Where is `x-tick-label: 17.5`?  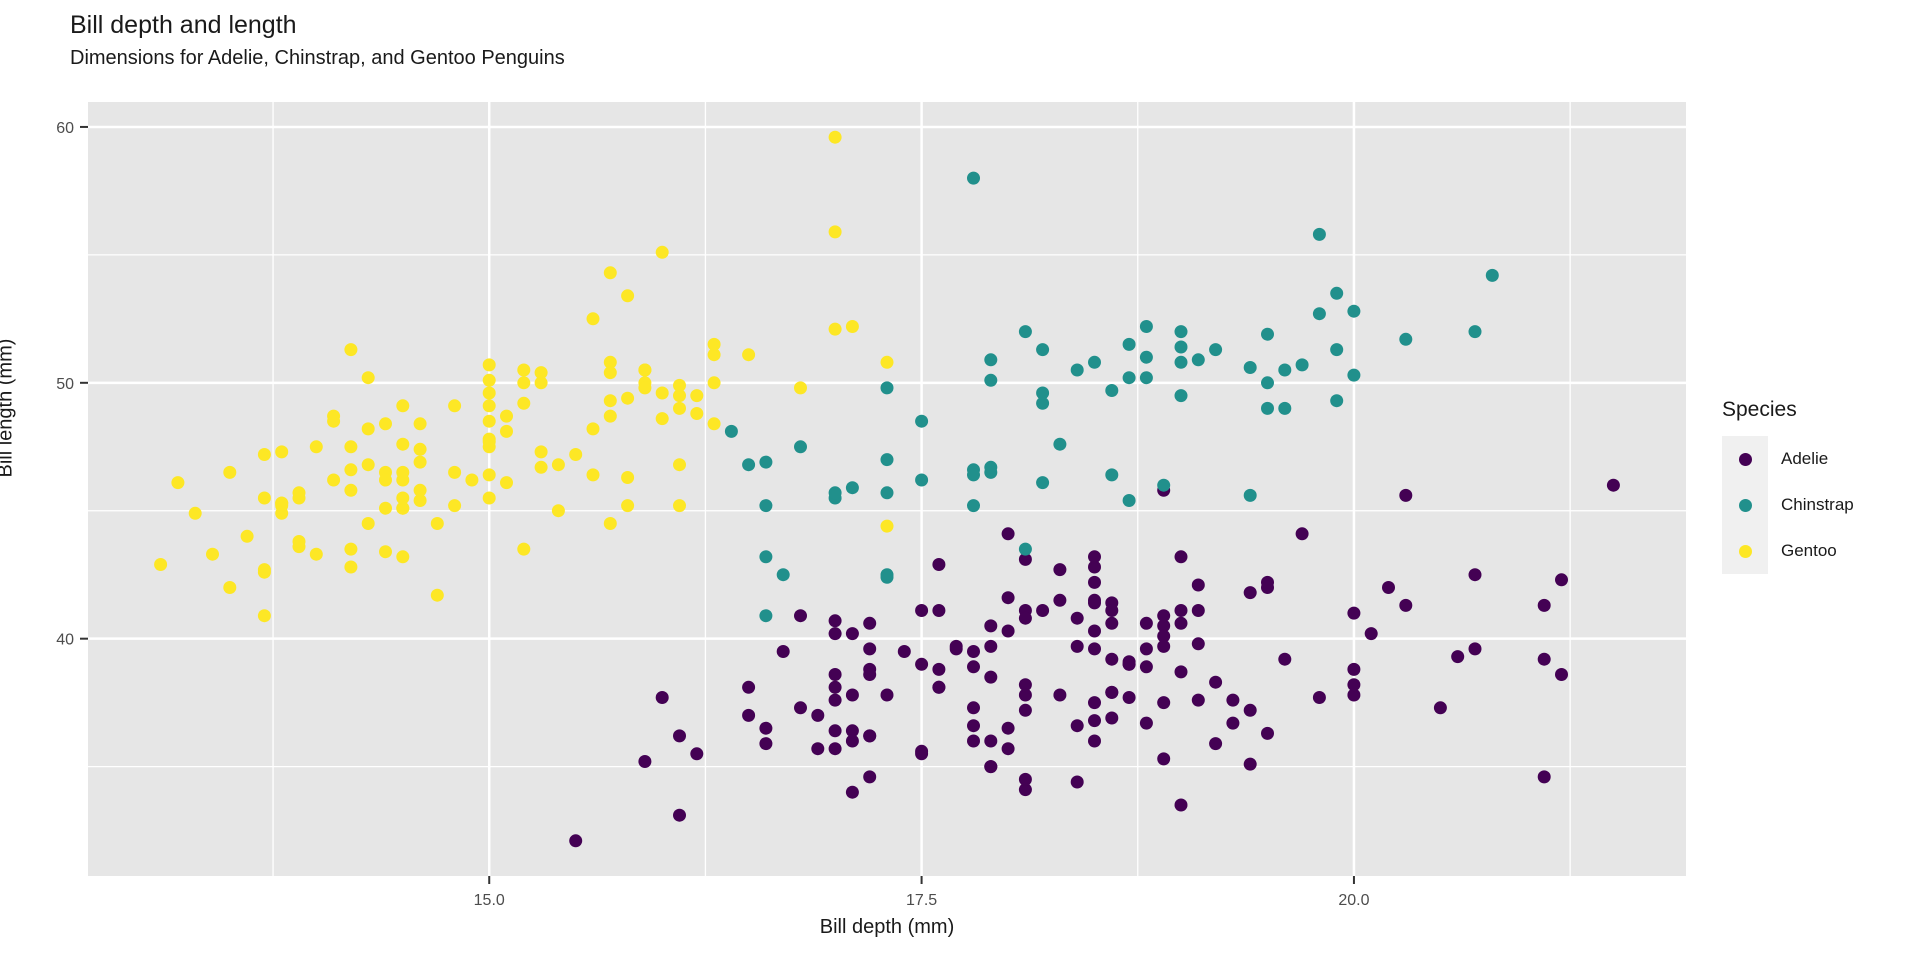 x-tick-label: 17.5 is located at coordinates (921, 900).